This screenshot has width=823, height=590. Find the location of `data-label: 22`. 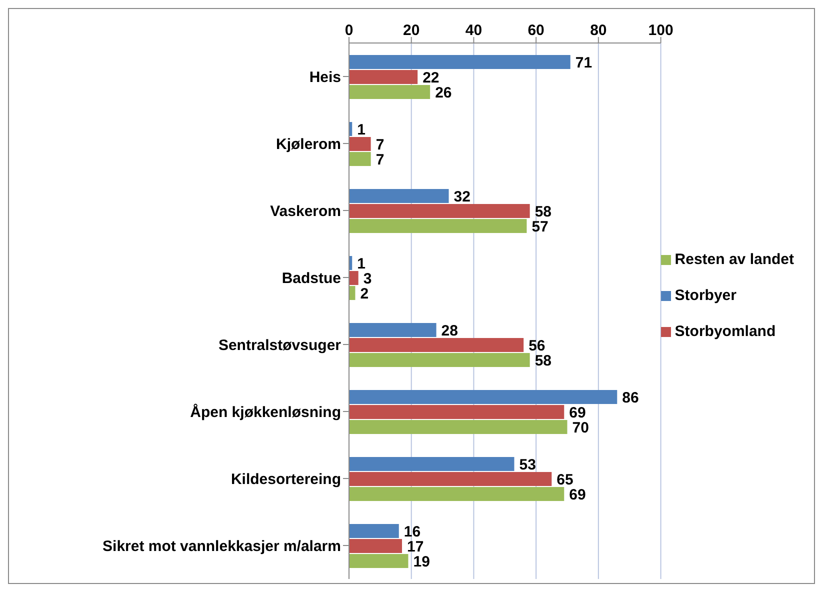

data-label: 22 is located at coordinates (431, 77).